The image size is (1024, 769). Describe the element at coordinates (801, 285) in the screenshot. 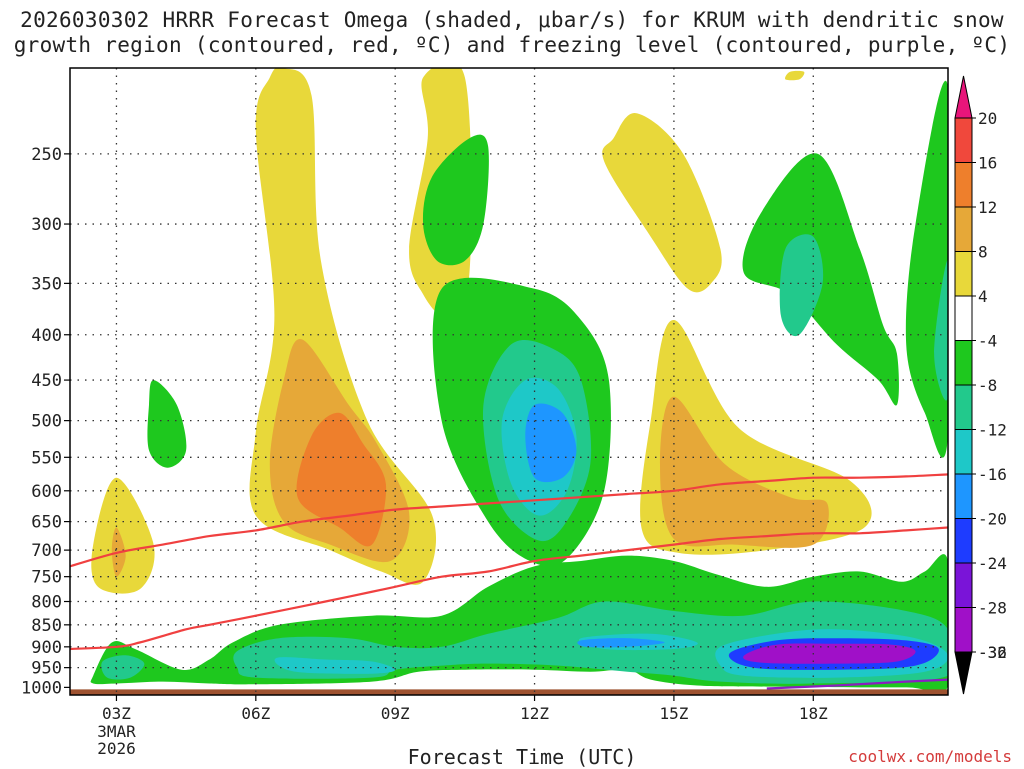

I see `omega-region-sinking-upper-right-teal` at that location.